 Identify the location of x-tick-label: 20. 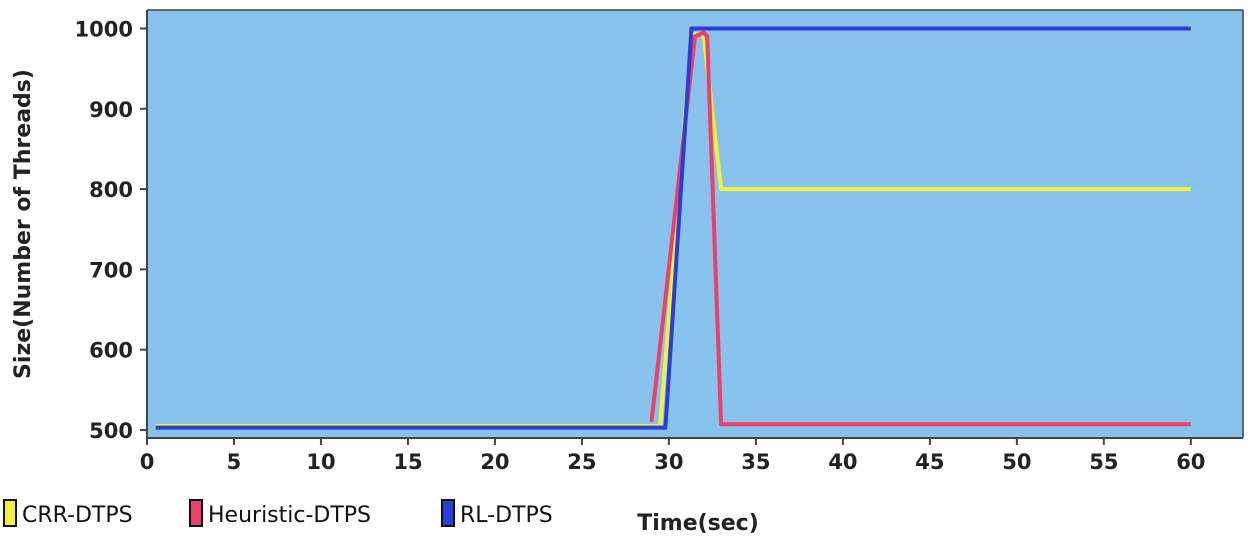
(494, 462).